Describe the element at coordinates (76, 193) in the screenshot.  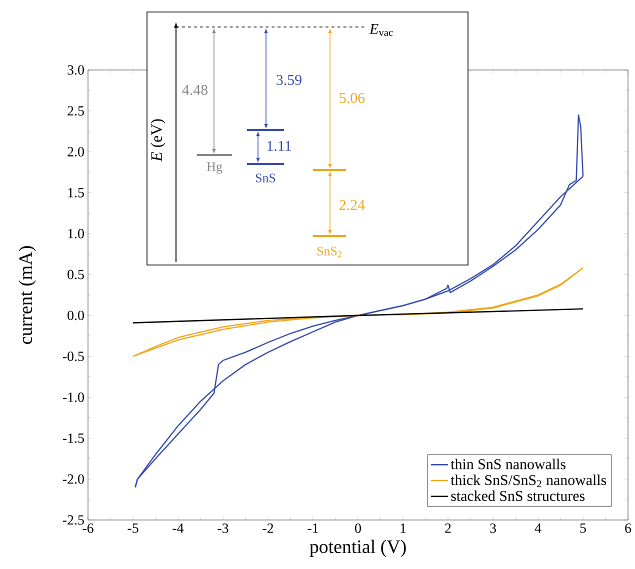
I see `y-tick-label: 1.5` at that location.